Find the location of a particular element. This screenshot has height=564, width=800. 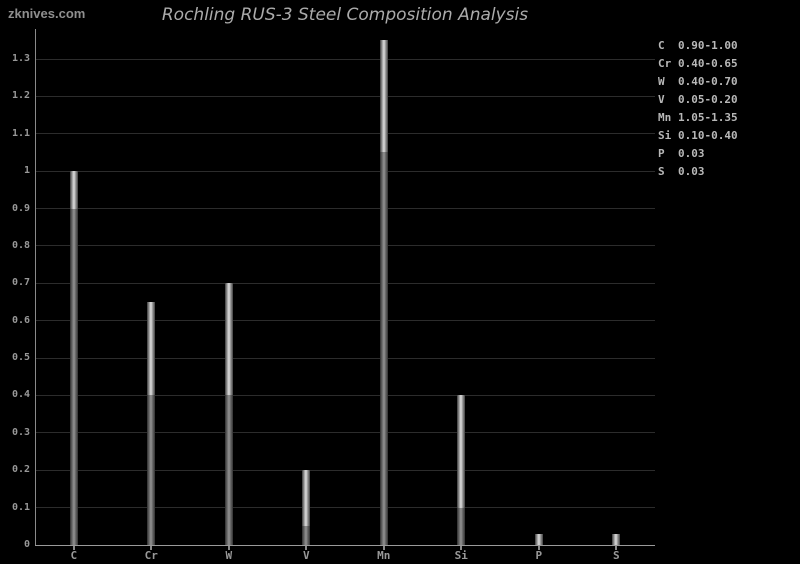

legend-value: 0.90-1.00 is located at coordinates (708, 45).